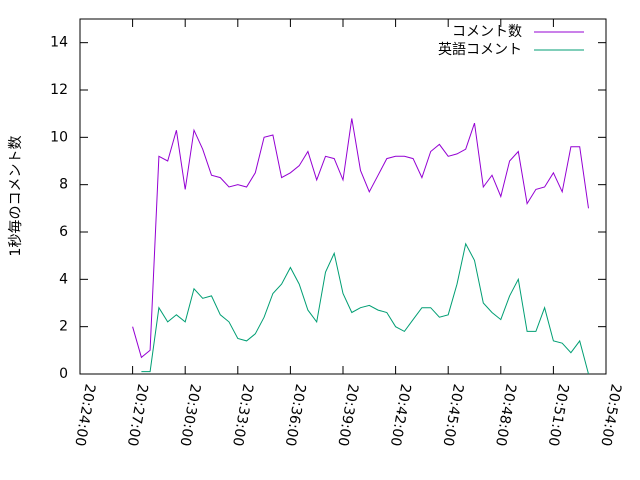 The width and height of the screenshot is (640, 480). Describe the element at coordinates (505, 415) in the screenshot. I see `x-tick-label: 20:48:00` at that location.